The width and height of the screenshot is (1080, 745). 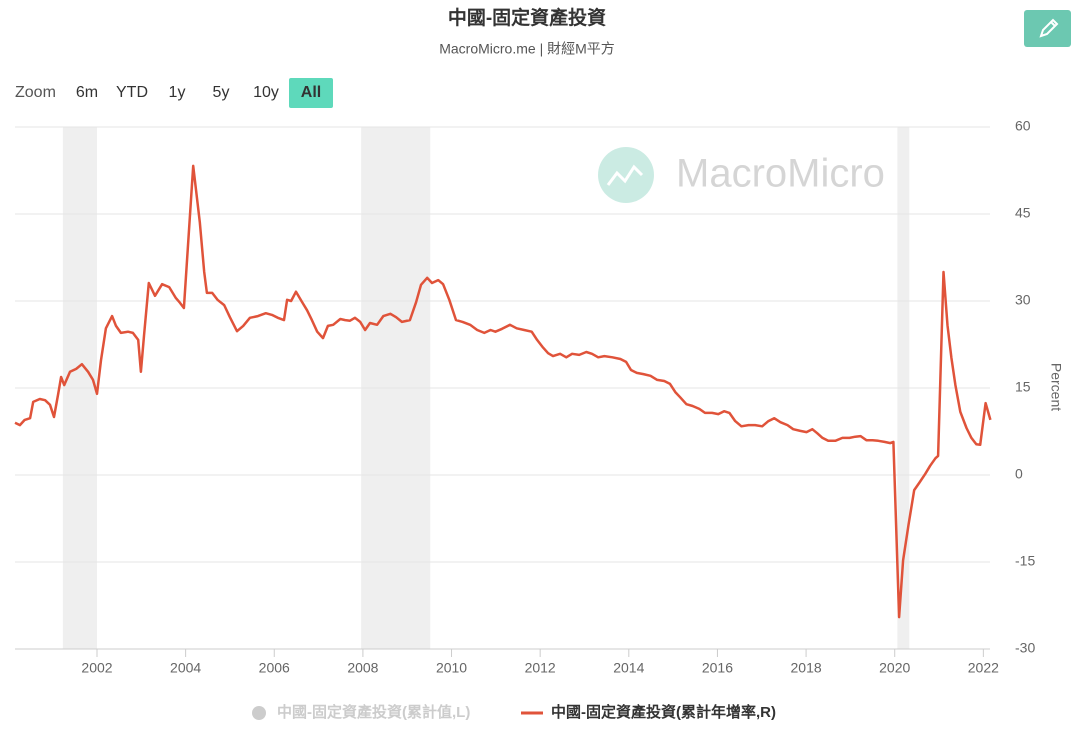 I want to click on legend-label: 中國-固定資產投資(累計年增率,R), so click(x=663, y=712).